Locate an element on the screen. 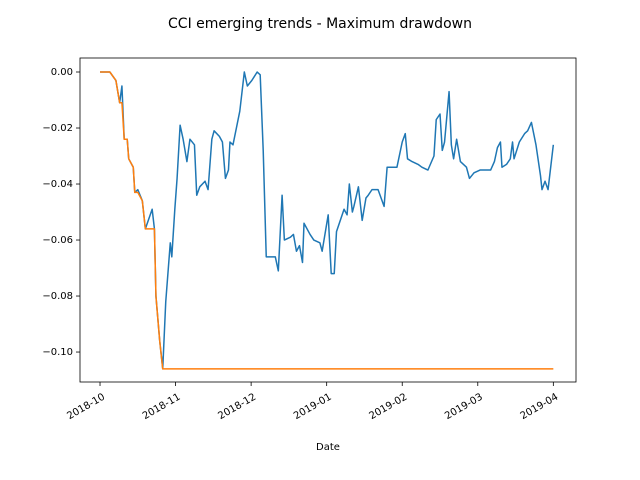  x-tick-label: 2019-03 is located at coordinates (464, 407).